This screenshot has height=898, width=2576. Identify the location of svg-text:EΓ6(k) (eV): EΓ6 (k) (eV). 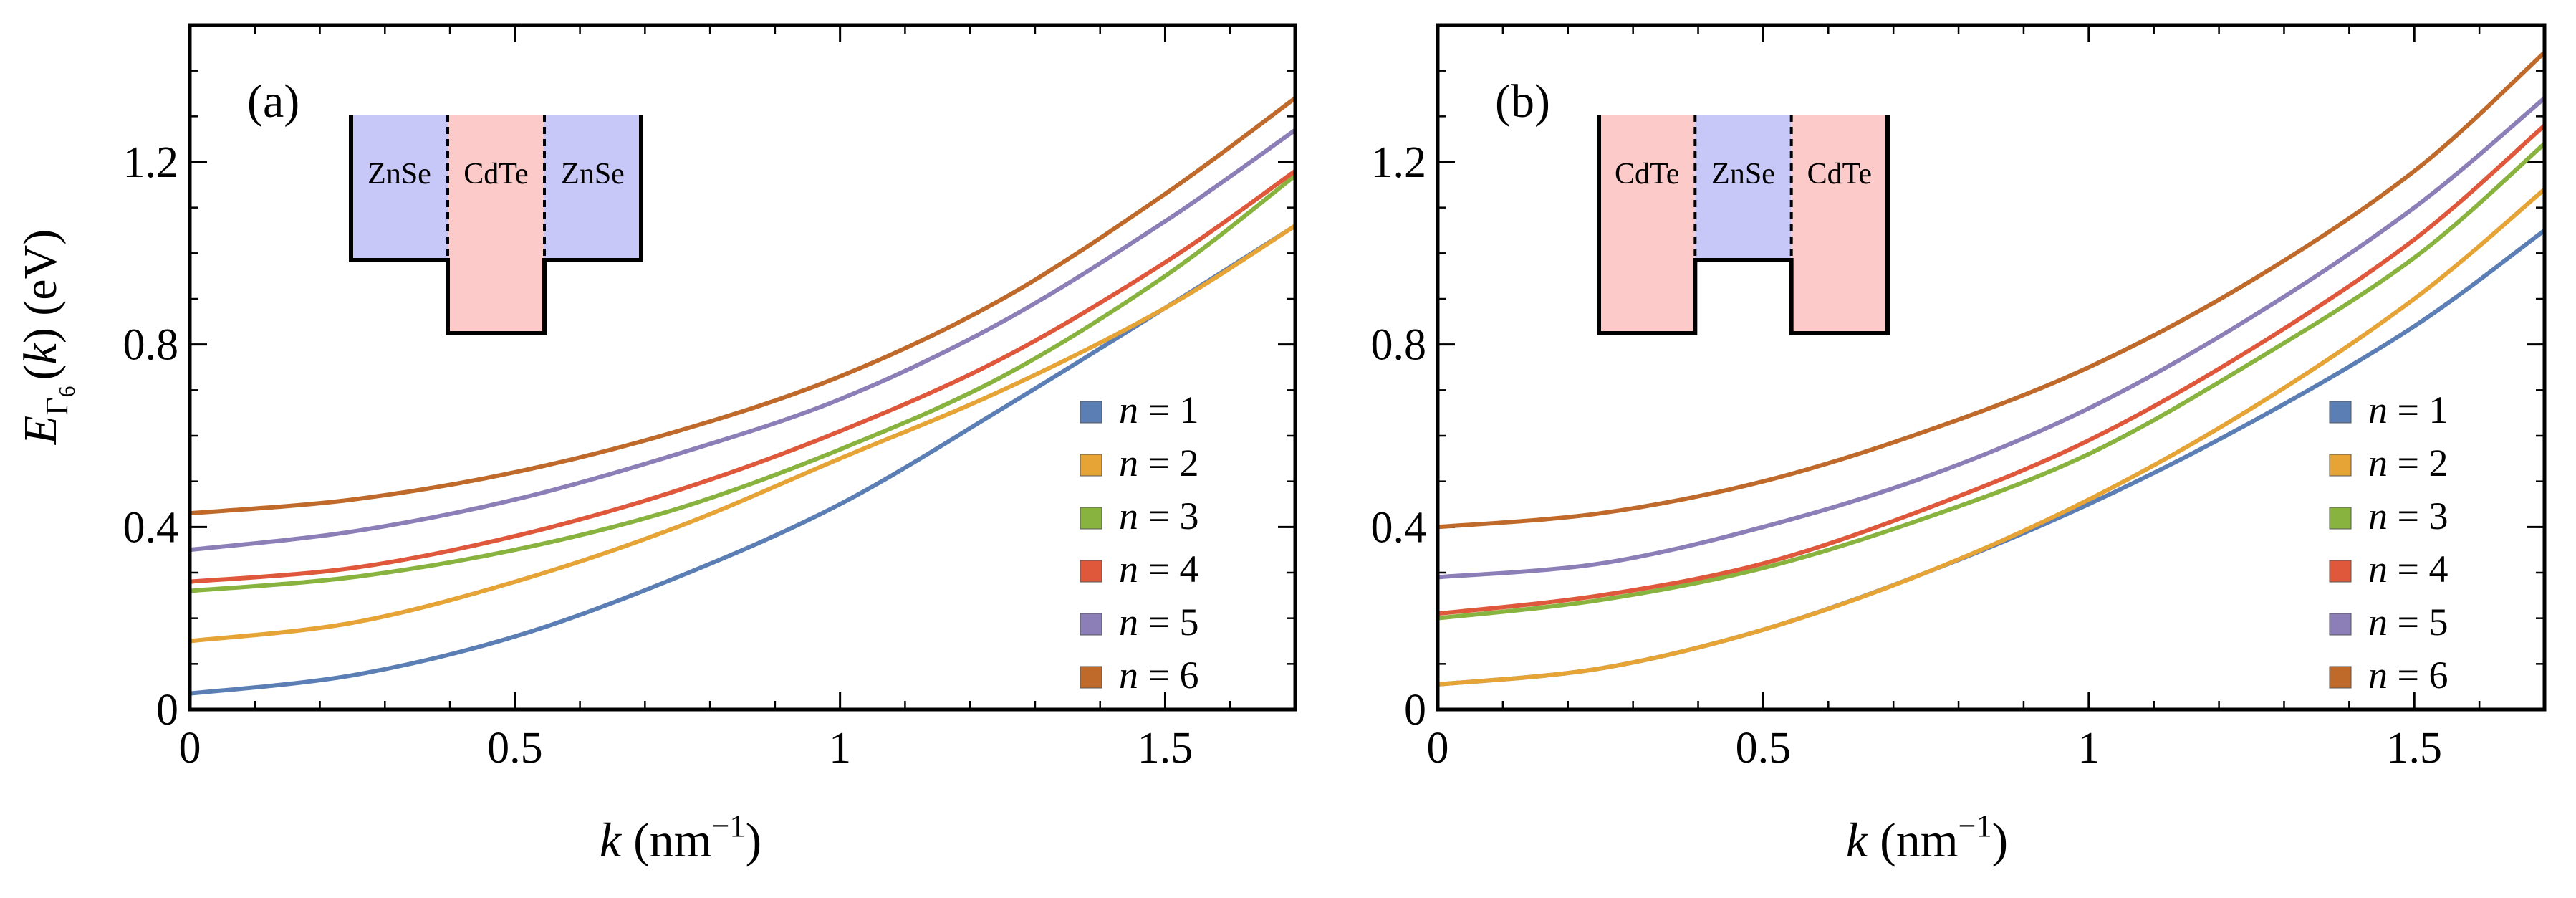
(47, 337).